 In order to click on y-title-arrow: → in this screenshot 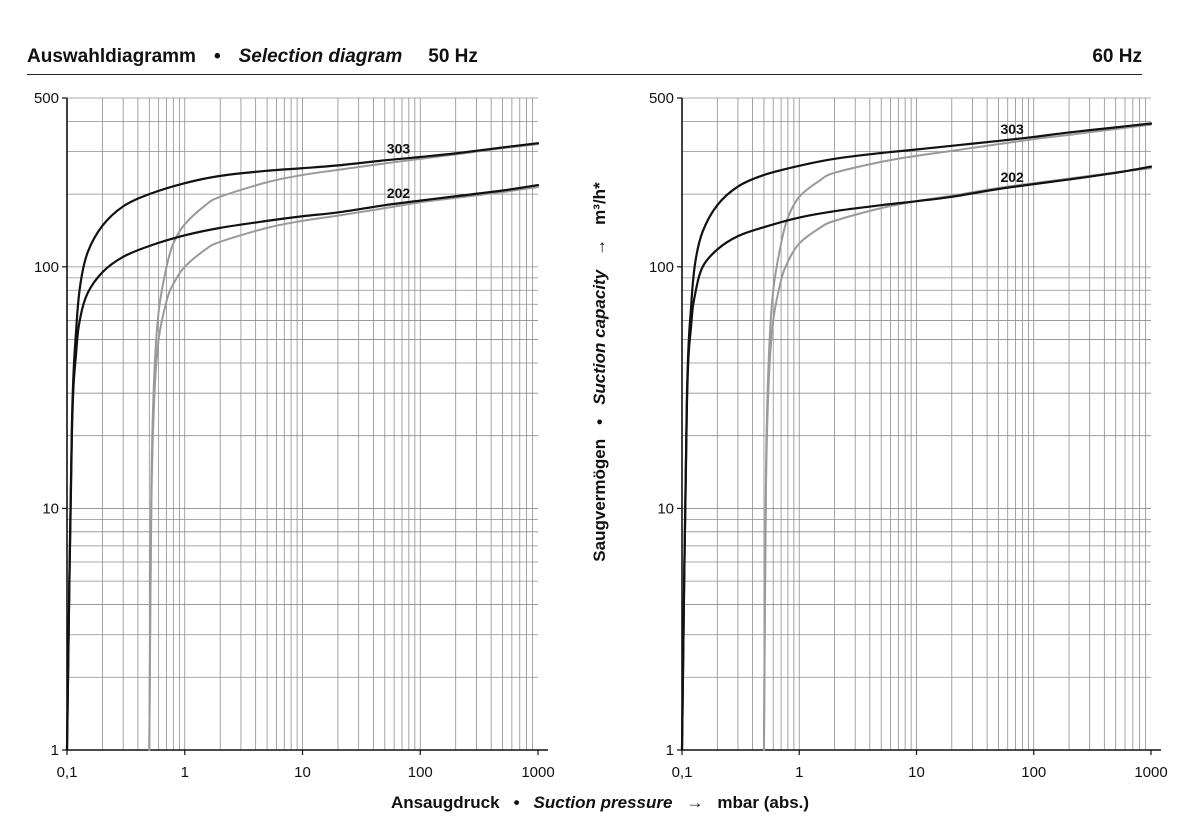, I will do `click(599, 247)`.